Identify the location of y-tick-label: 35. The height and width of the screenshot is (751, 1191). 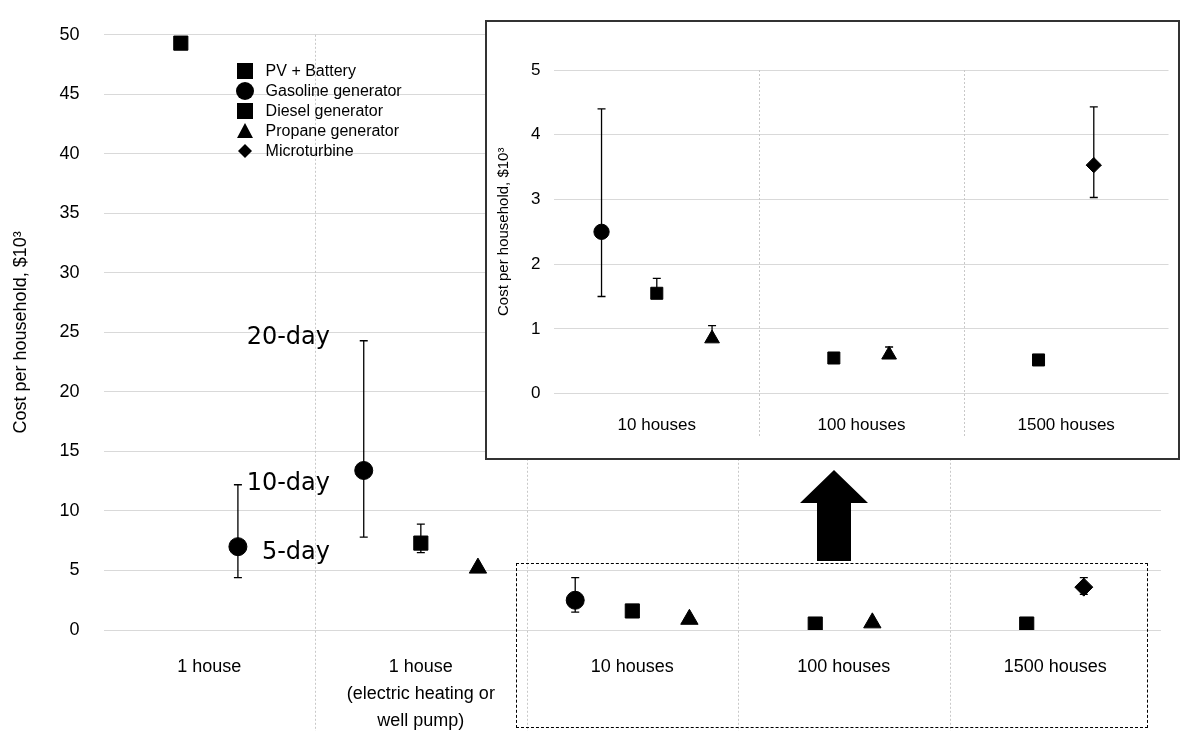
(69, 212).